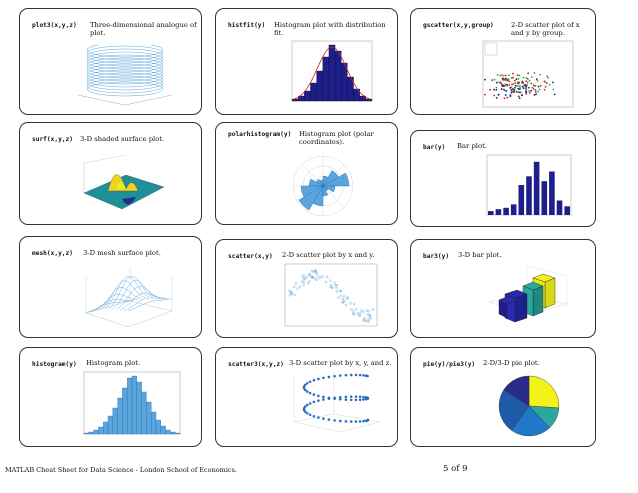 This screenshot has width=638, height=493. Describe the element at coordinates (110, 173) in the screenshot. I see `card-surf: surf(x,y,z) 3-D shaded surface plot.` at that location.